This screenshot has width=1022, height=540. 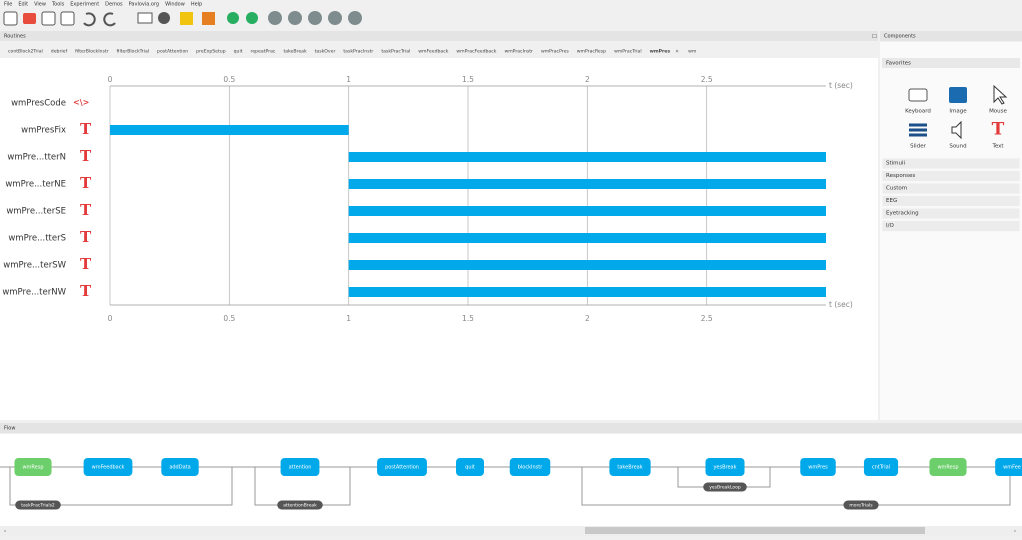 I want to click on flow-routine-label: wmFeedback, so click(x=108, y=468).